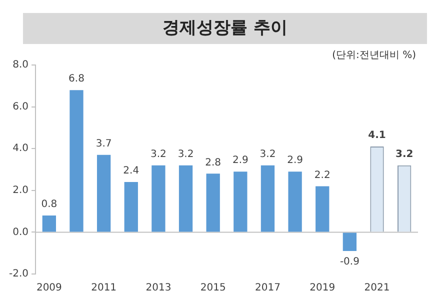 The width and height of the screenshot is (430, 306). Describe the element at coordinates (49, 204) in the screenshot. I see `data-label: 0.8` at that location.